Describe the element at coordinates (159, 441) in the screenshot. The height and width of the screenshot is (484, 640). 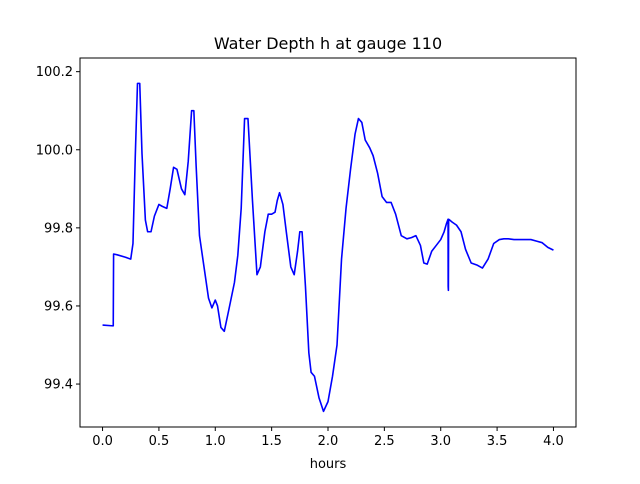
I see `x-tick-label: 0.5` at that location.